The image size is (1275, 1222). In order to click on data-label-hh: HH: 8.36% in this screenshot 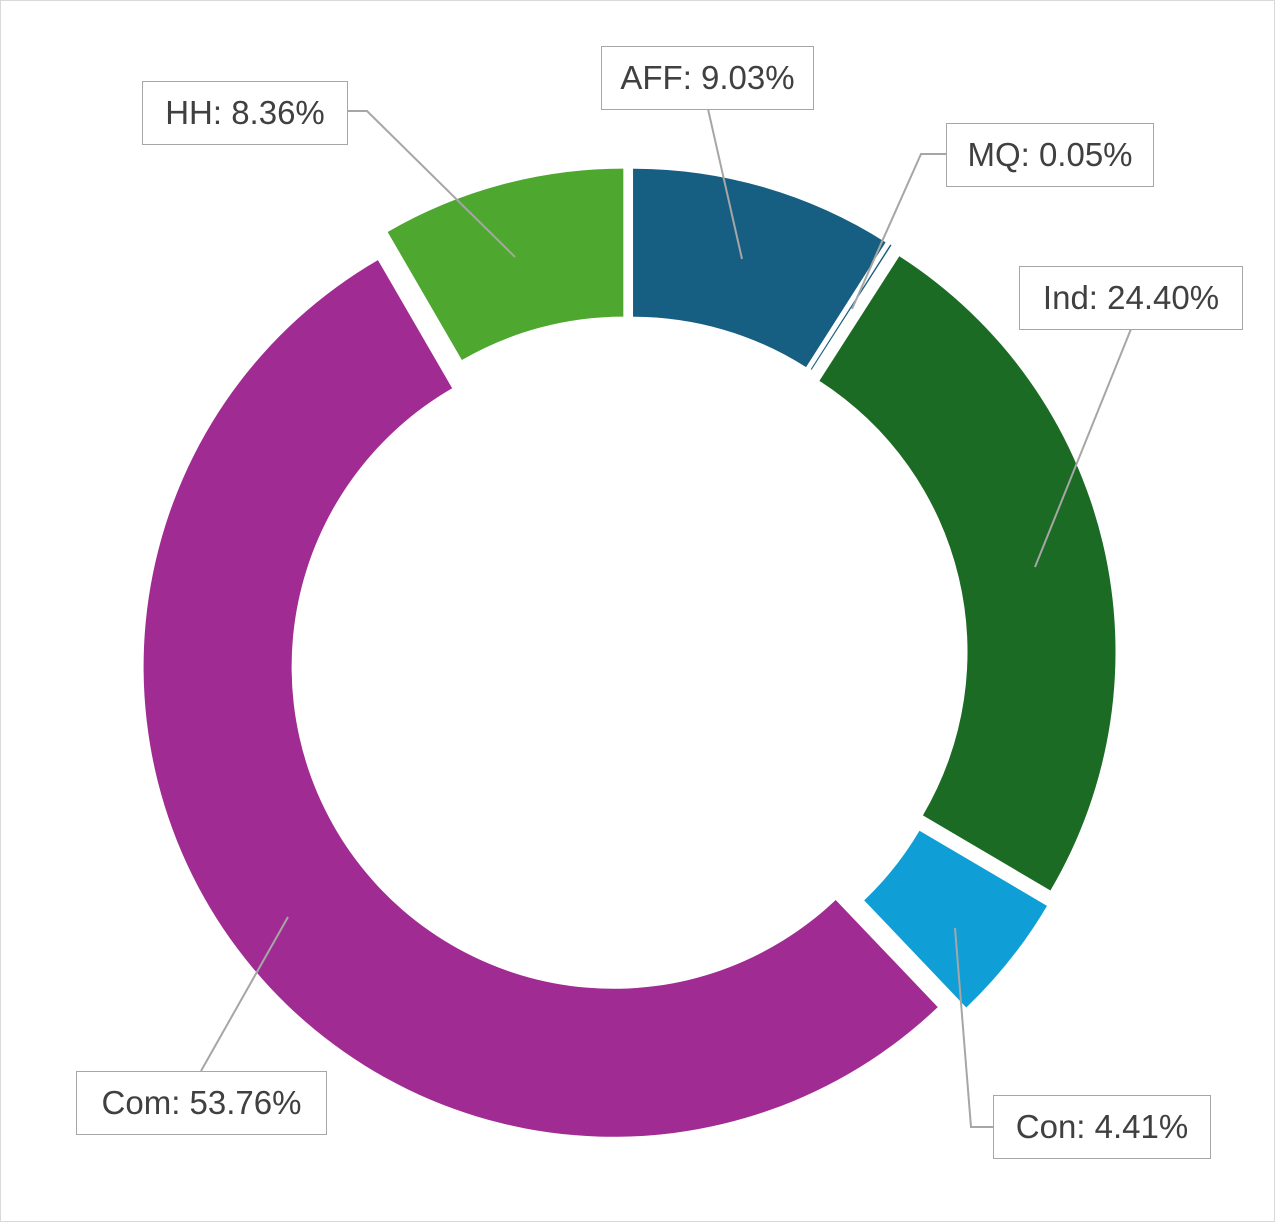, I will do `click(245, 113)`.